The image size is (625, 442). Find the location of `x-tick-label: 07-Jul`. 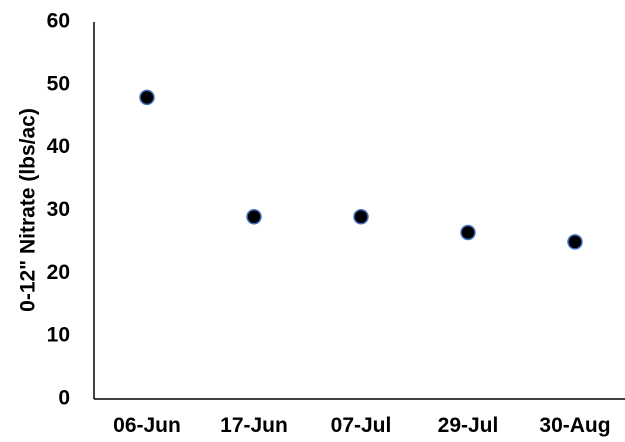

x-tick-label: 07-Jul is located at coordinates (361, 425).